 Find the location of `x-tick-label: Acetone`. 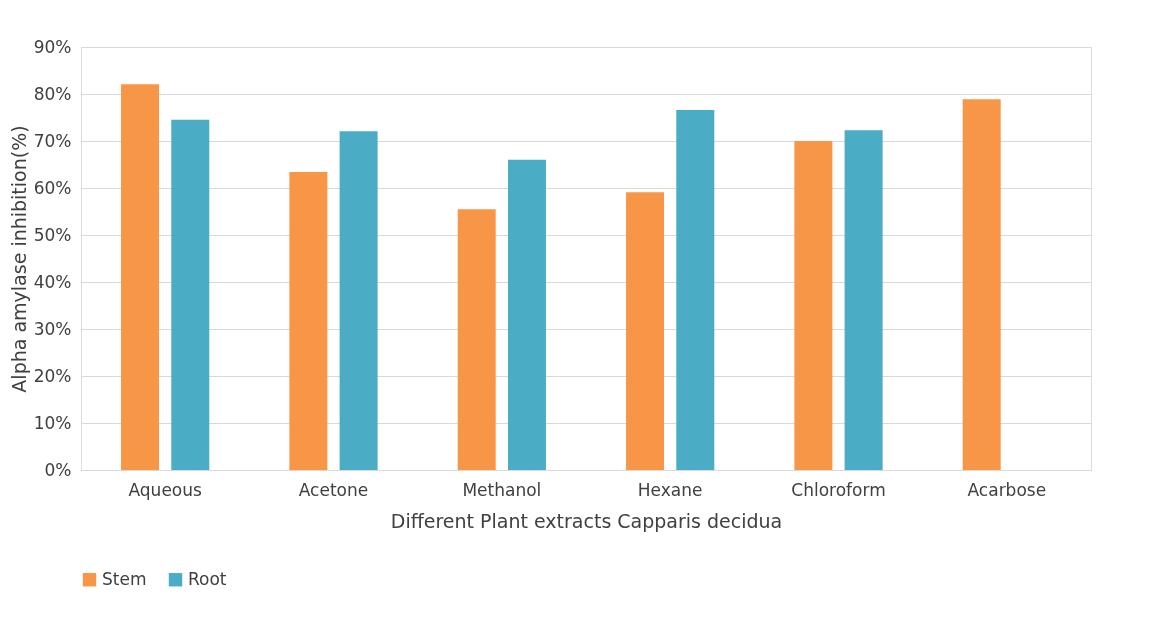

x-tick-label: Acetone is located at coordinates (333, 489).